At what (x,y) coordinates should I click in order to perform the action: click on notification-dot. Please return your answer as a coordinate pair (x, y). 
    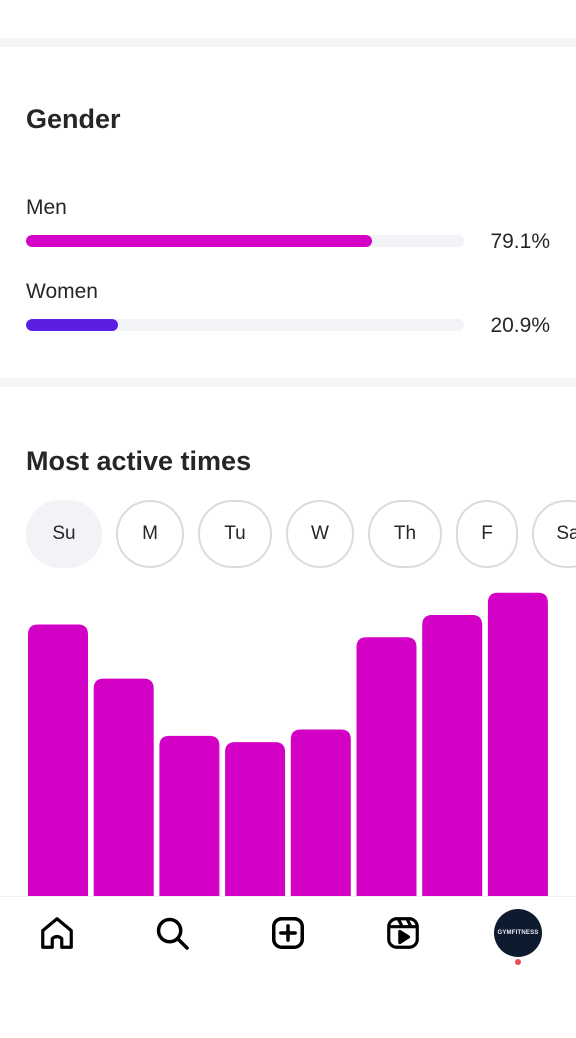
    Looking at the image, I should click on (518, 962).